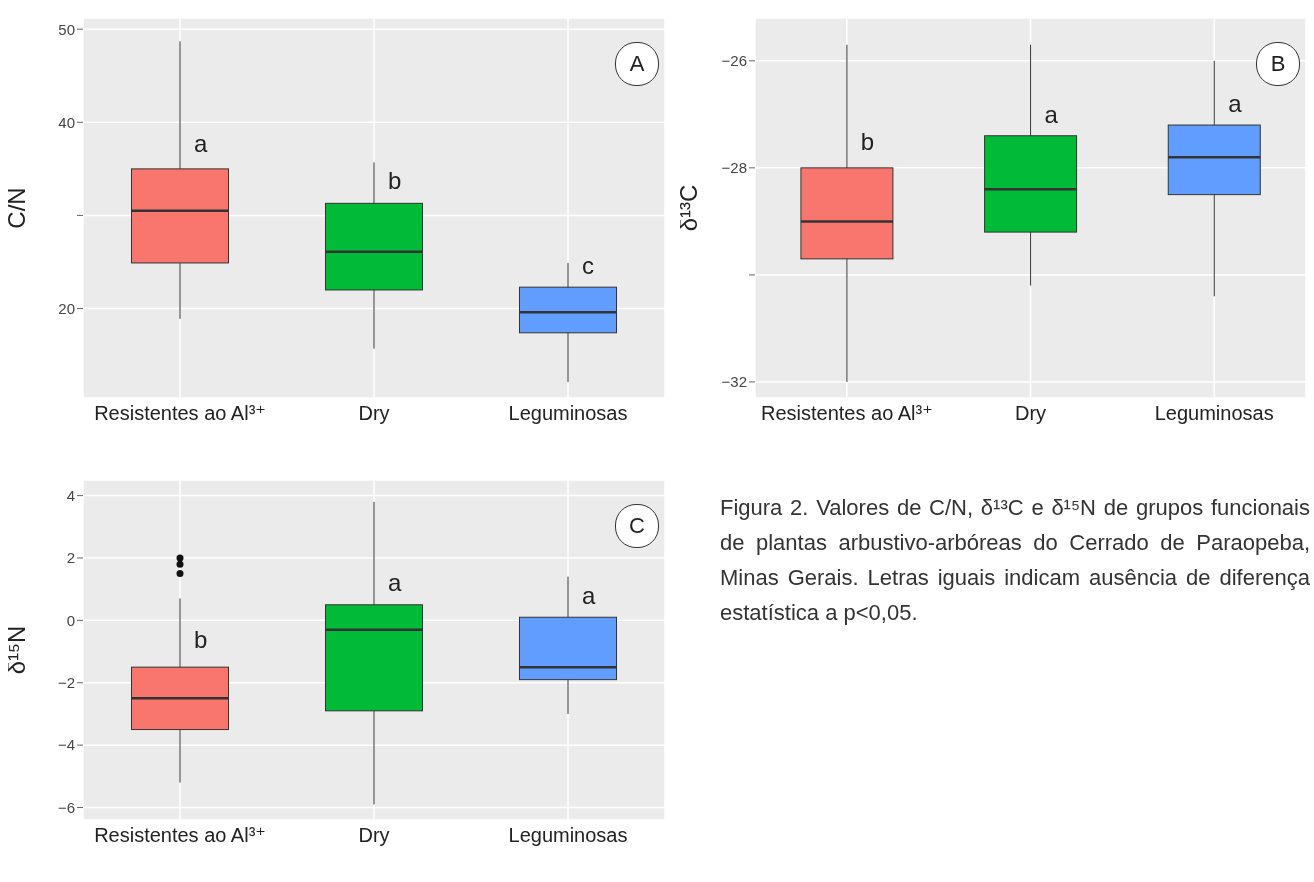  What do you see at coordinates (1278, 64) in the screenshot?
I see `annotation: B` at bounding box center [1278, 64].